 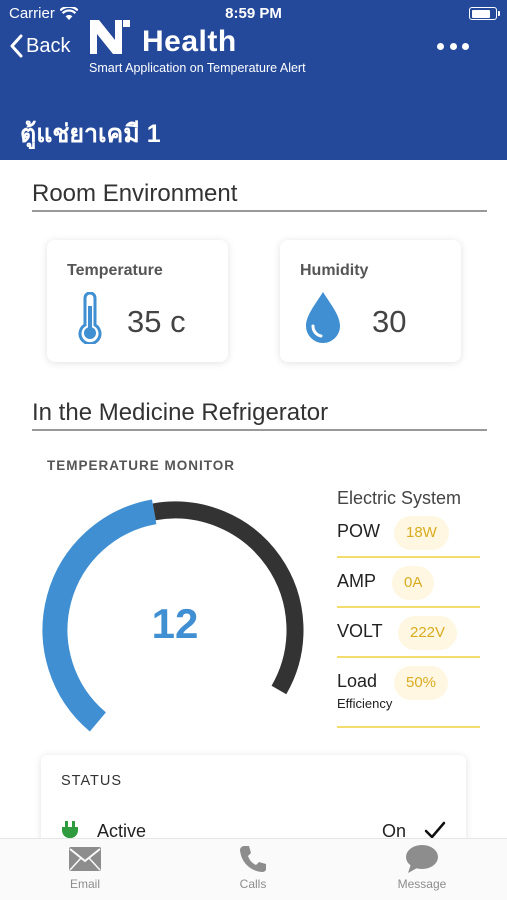 What do you see at coordinates (48, 45) in the screenshot?
I see `back-label: Back` at bounding box center [48, 45].